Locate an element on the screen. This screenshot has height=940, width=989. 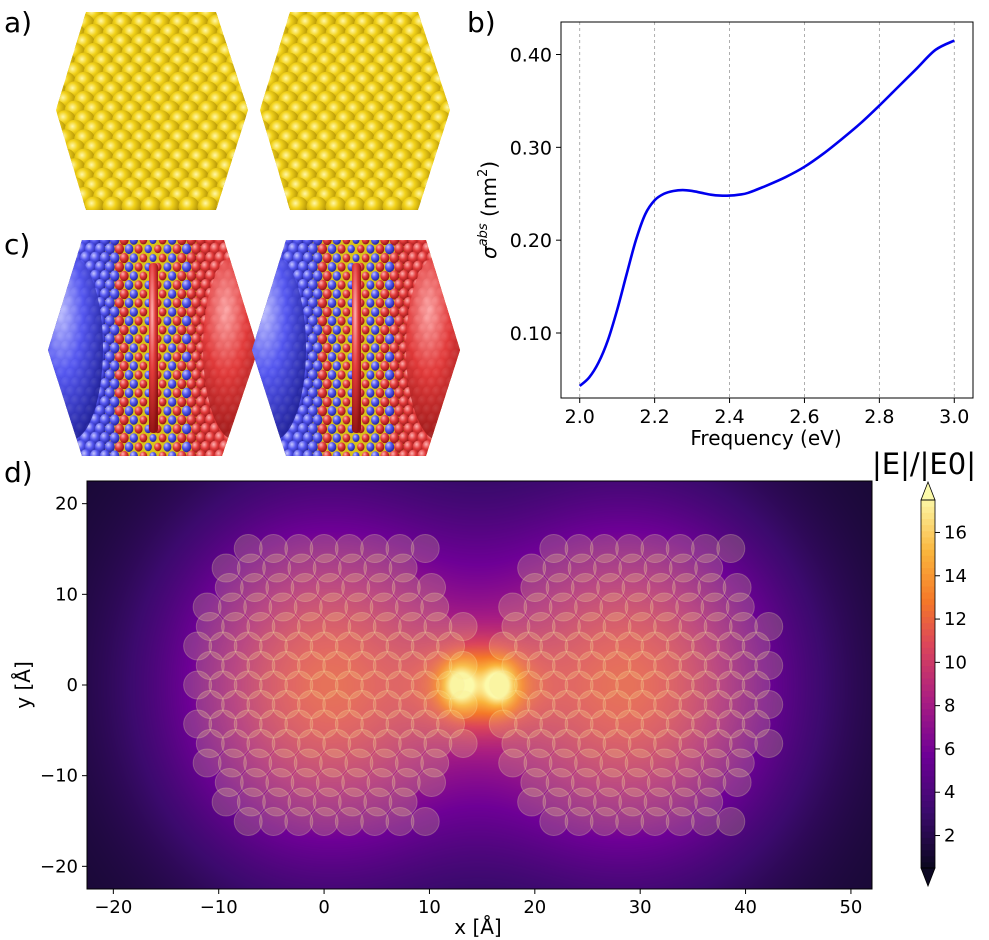
colorbar-tick-label: 4 is located at coordinates (949, 792).